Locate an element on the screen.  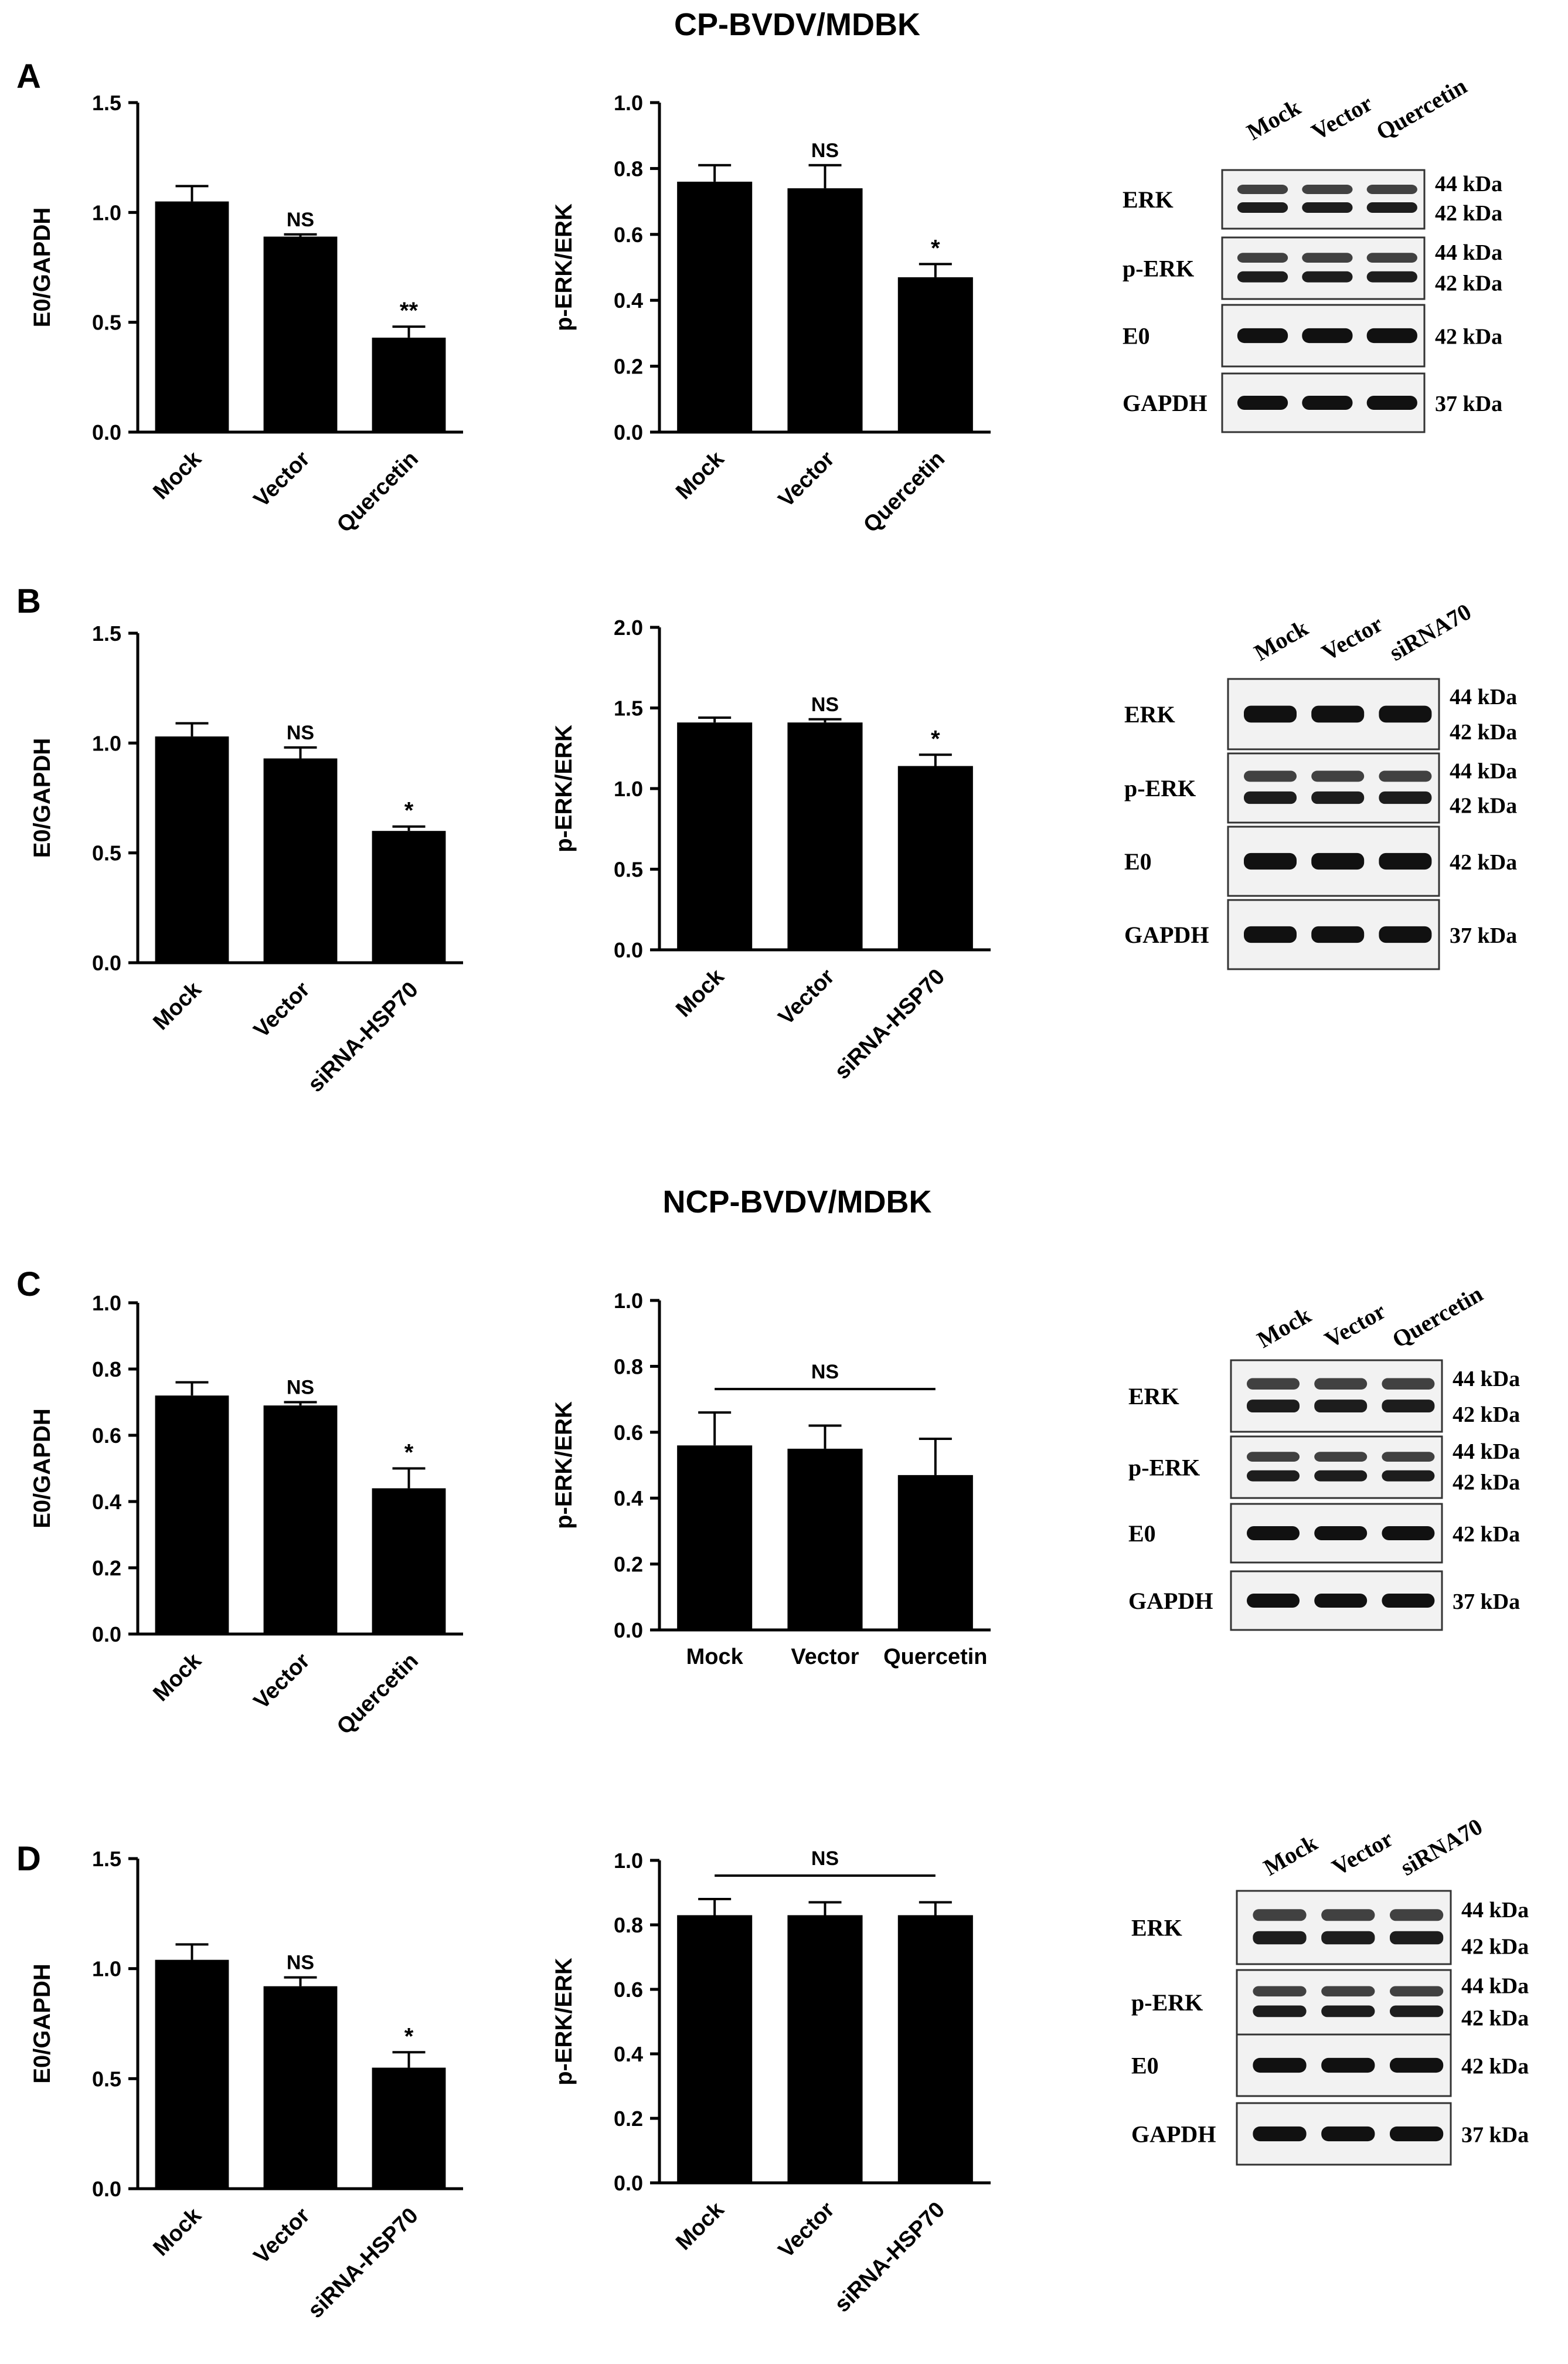
x-tick-label: Vector is located at coordinates (807, 997).